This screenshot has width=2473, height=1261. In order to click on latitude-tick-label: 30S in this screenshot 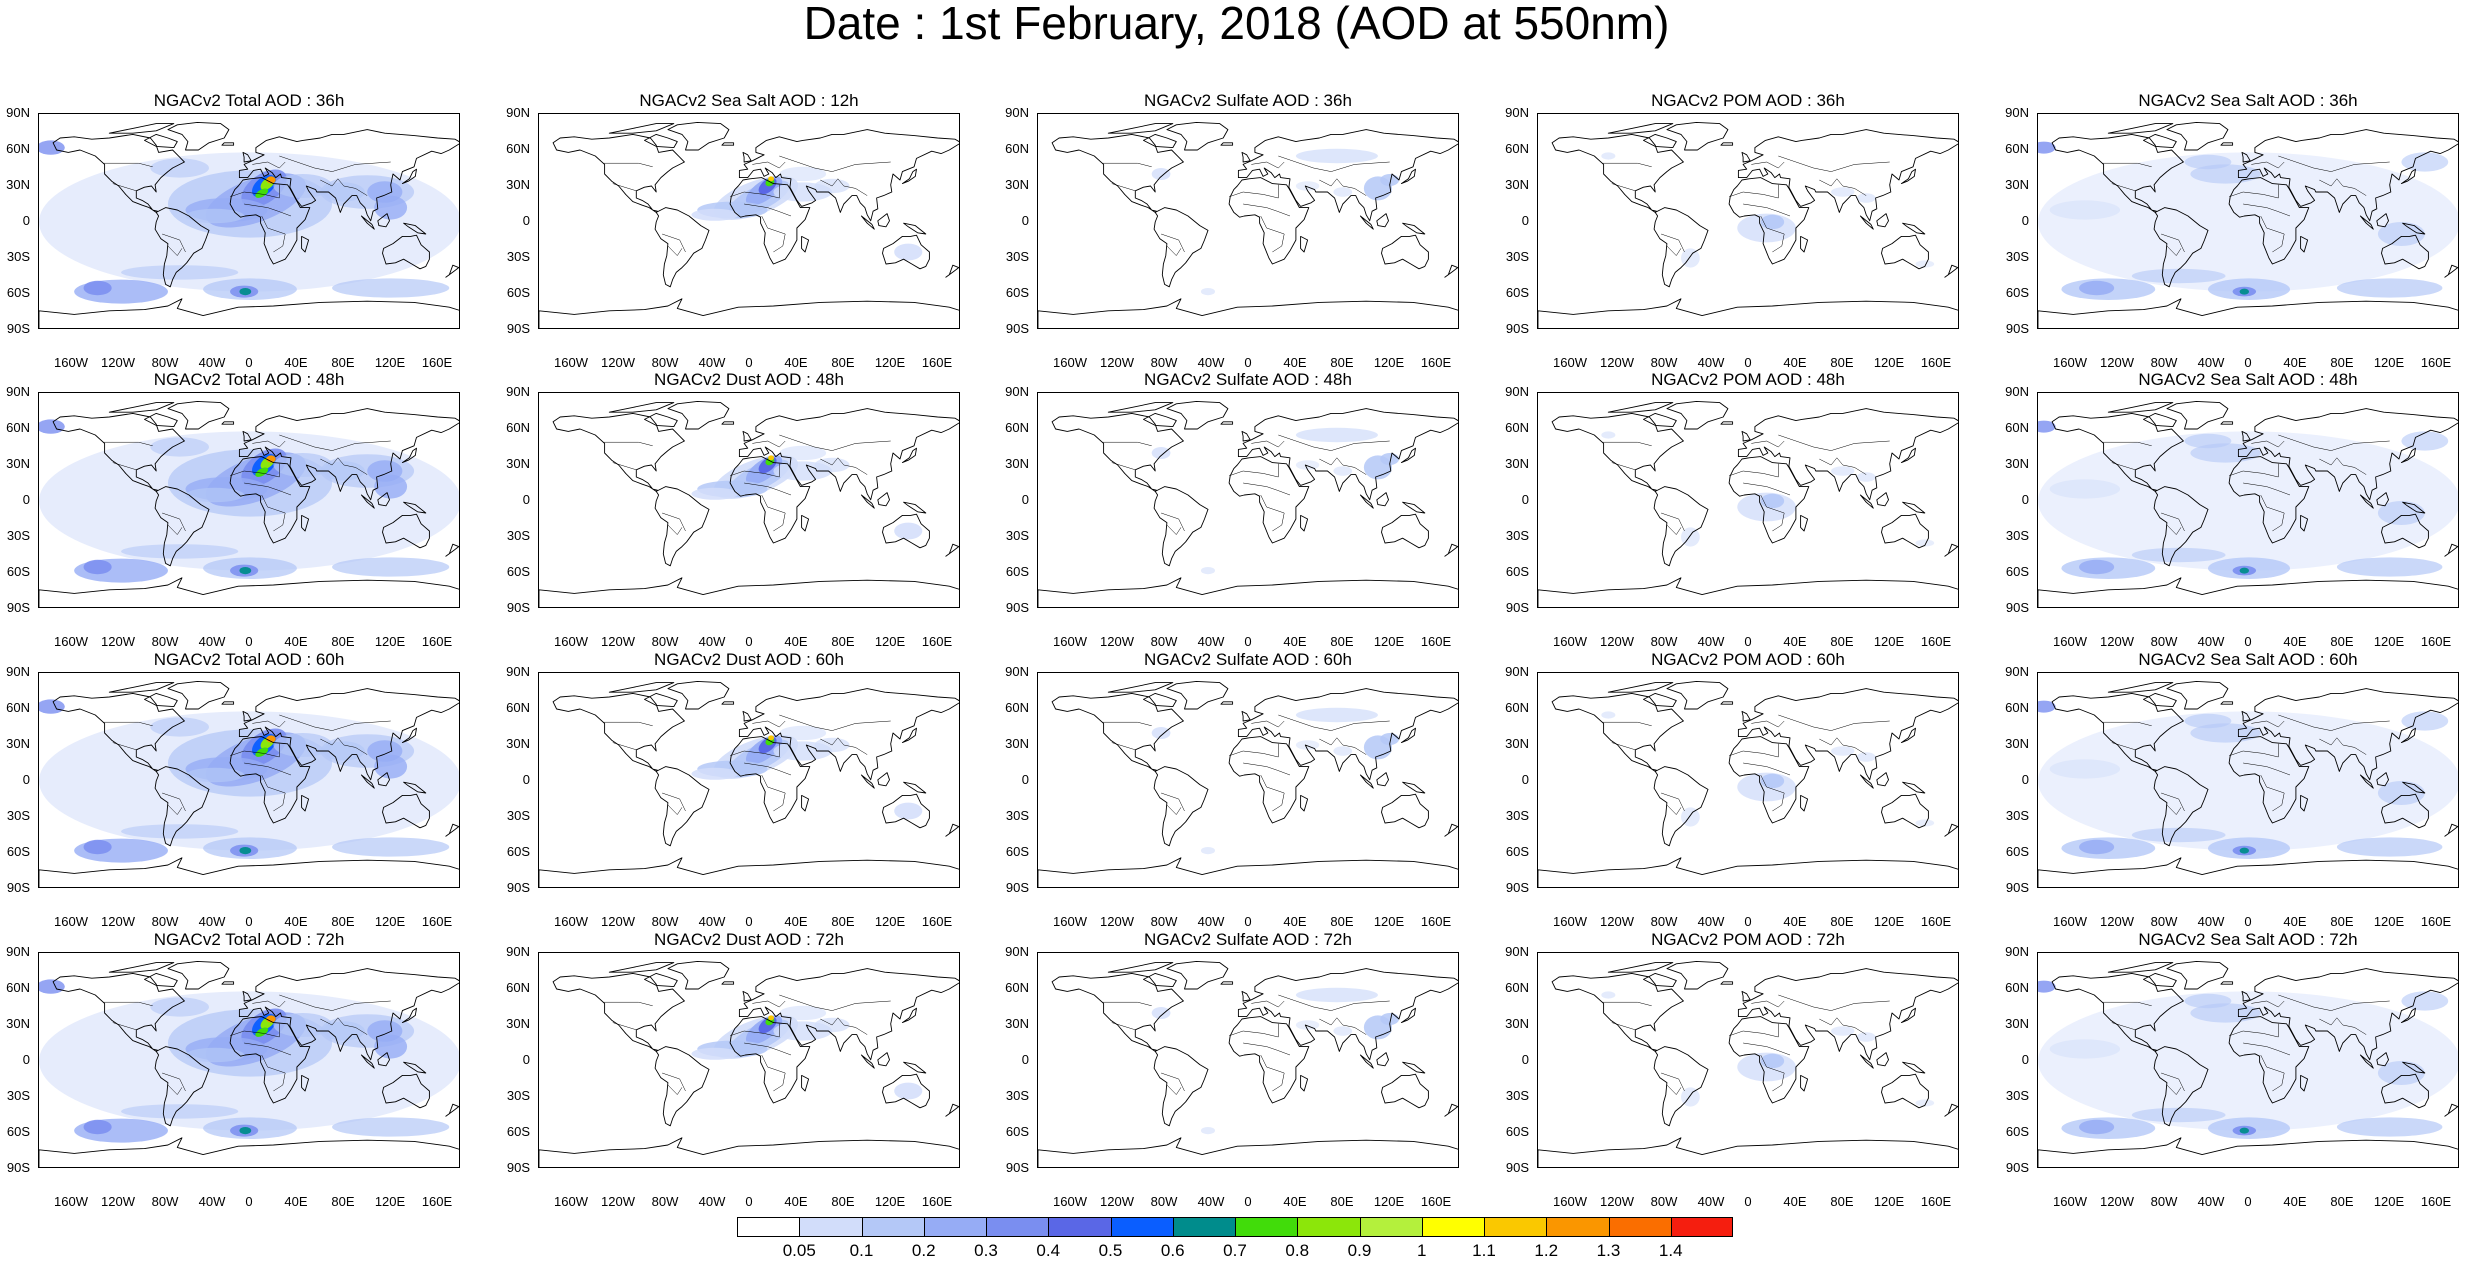, I will do `click(1017, 535)`.